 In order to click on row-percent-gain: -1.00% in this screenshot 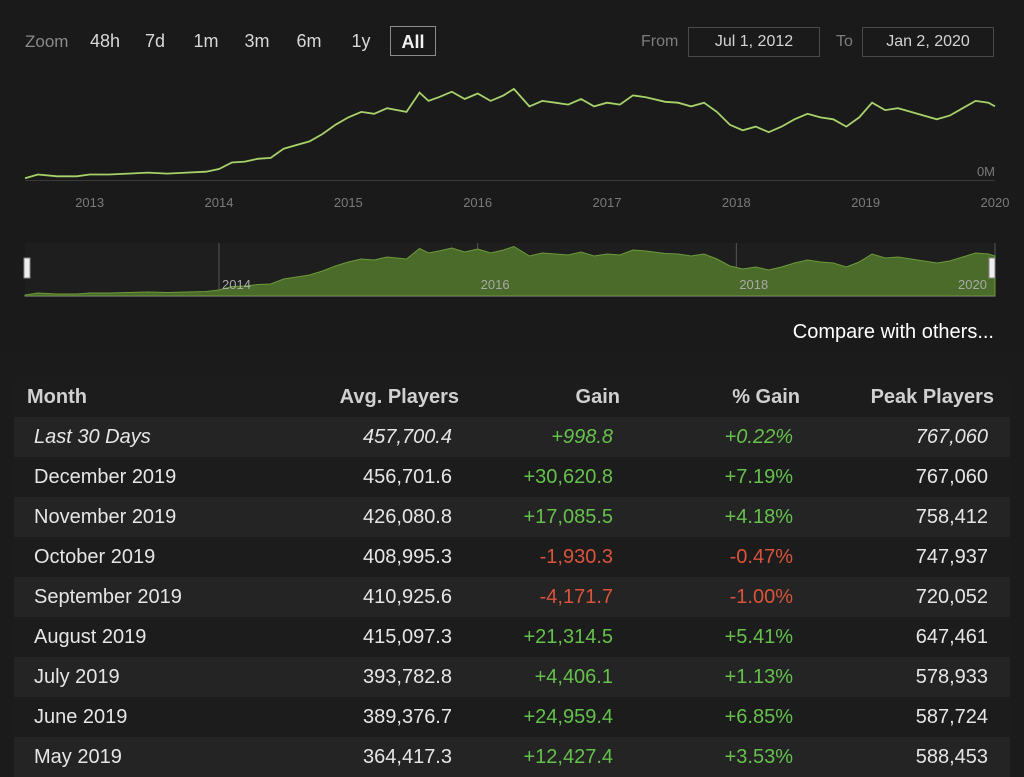, I will do `click(761, 597)`.